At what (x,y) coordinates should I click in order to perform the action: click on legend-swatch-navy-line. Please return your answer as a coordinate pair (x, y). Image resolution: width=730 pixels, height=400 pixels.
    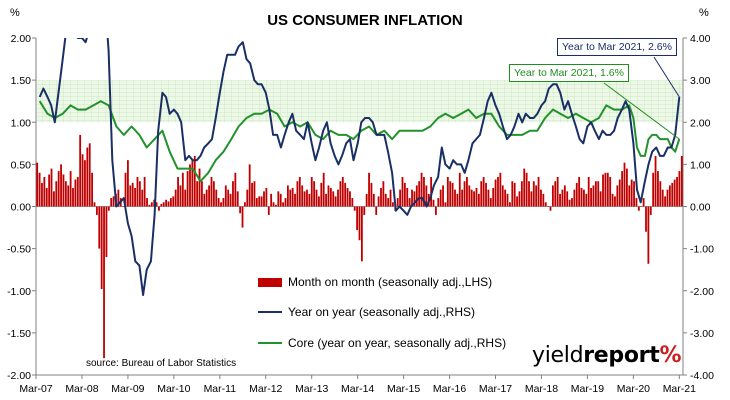
    Looking at the image, I should click on (270, 312).